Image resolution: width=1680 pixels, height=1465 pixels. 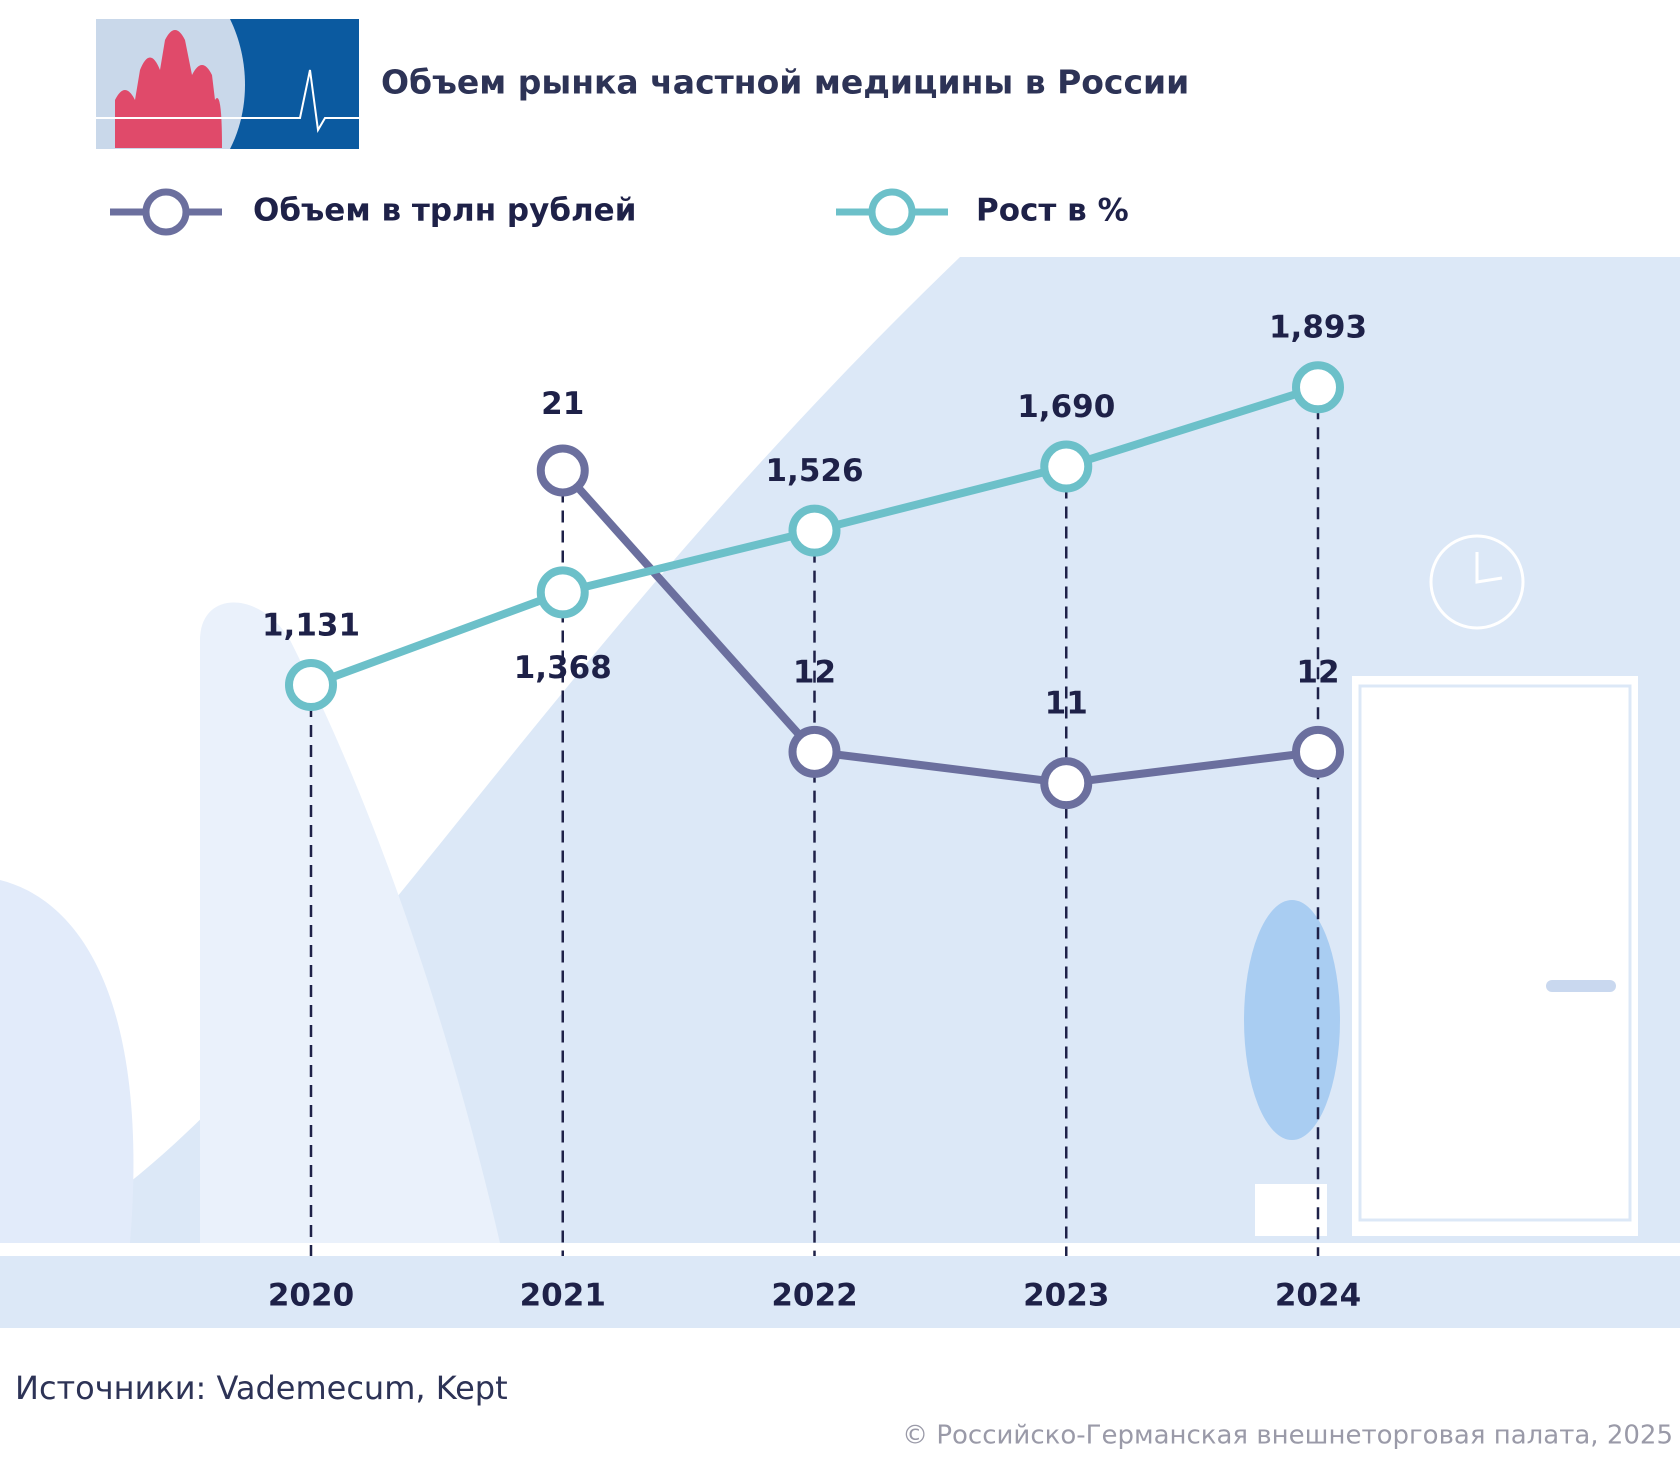 What do you see at coordinates (311, 626) in the screenshot?
I see `data-label: 1,131` at bounding box center [311, 626].